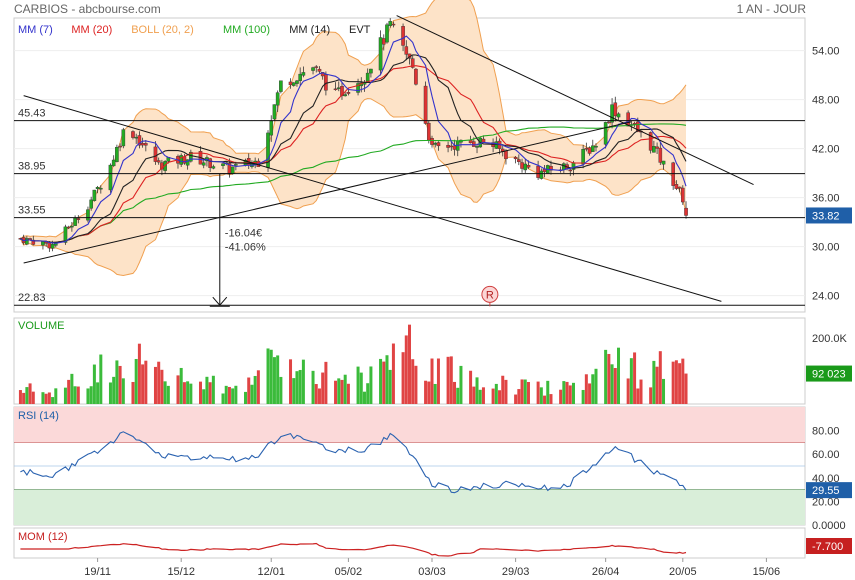 The width and height of the screenshot is (855, 580). What do you see at coordinates (826, 199) in the screenshot?
I see `price-tick-label: 36.00` at bounding box center [826, 199].